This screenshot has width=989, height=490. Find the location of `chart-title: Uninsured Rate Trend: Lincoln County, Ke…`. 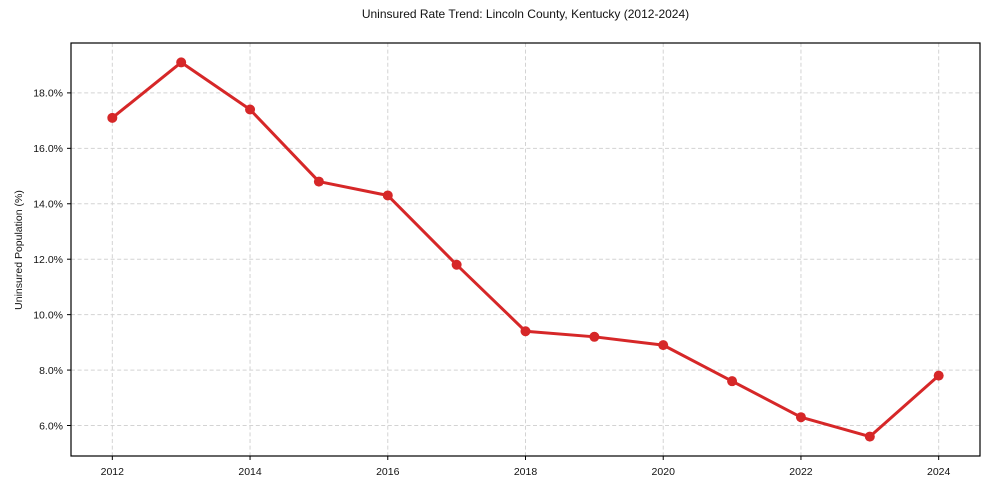

chart-title: Uninsured Rate Trend: Lincoln County, Ke… is located at coordinates (525, 14).